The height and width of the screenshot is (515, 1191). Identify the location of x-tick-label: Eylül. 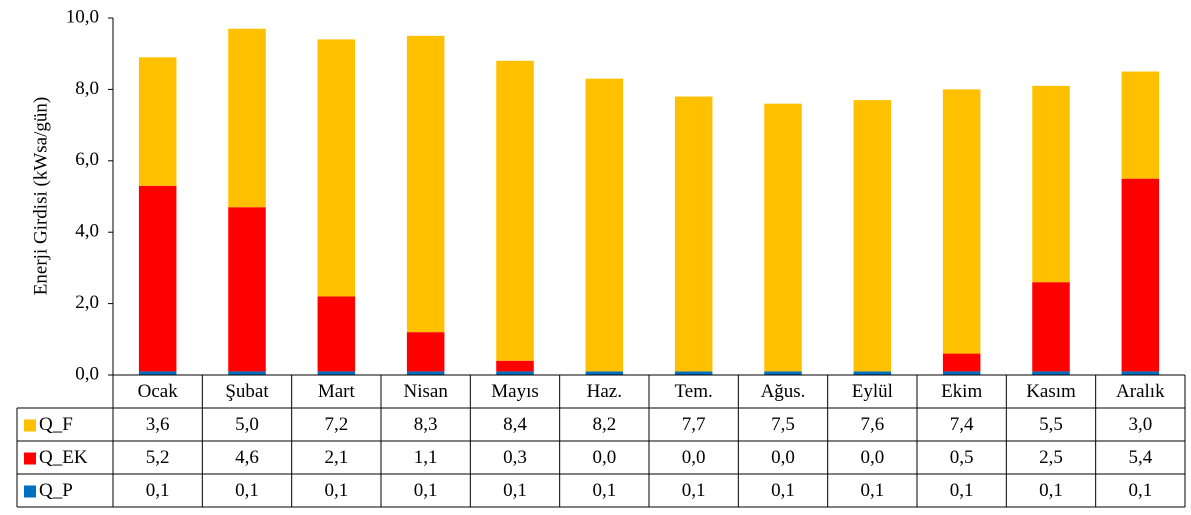
(872, 391).